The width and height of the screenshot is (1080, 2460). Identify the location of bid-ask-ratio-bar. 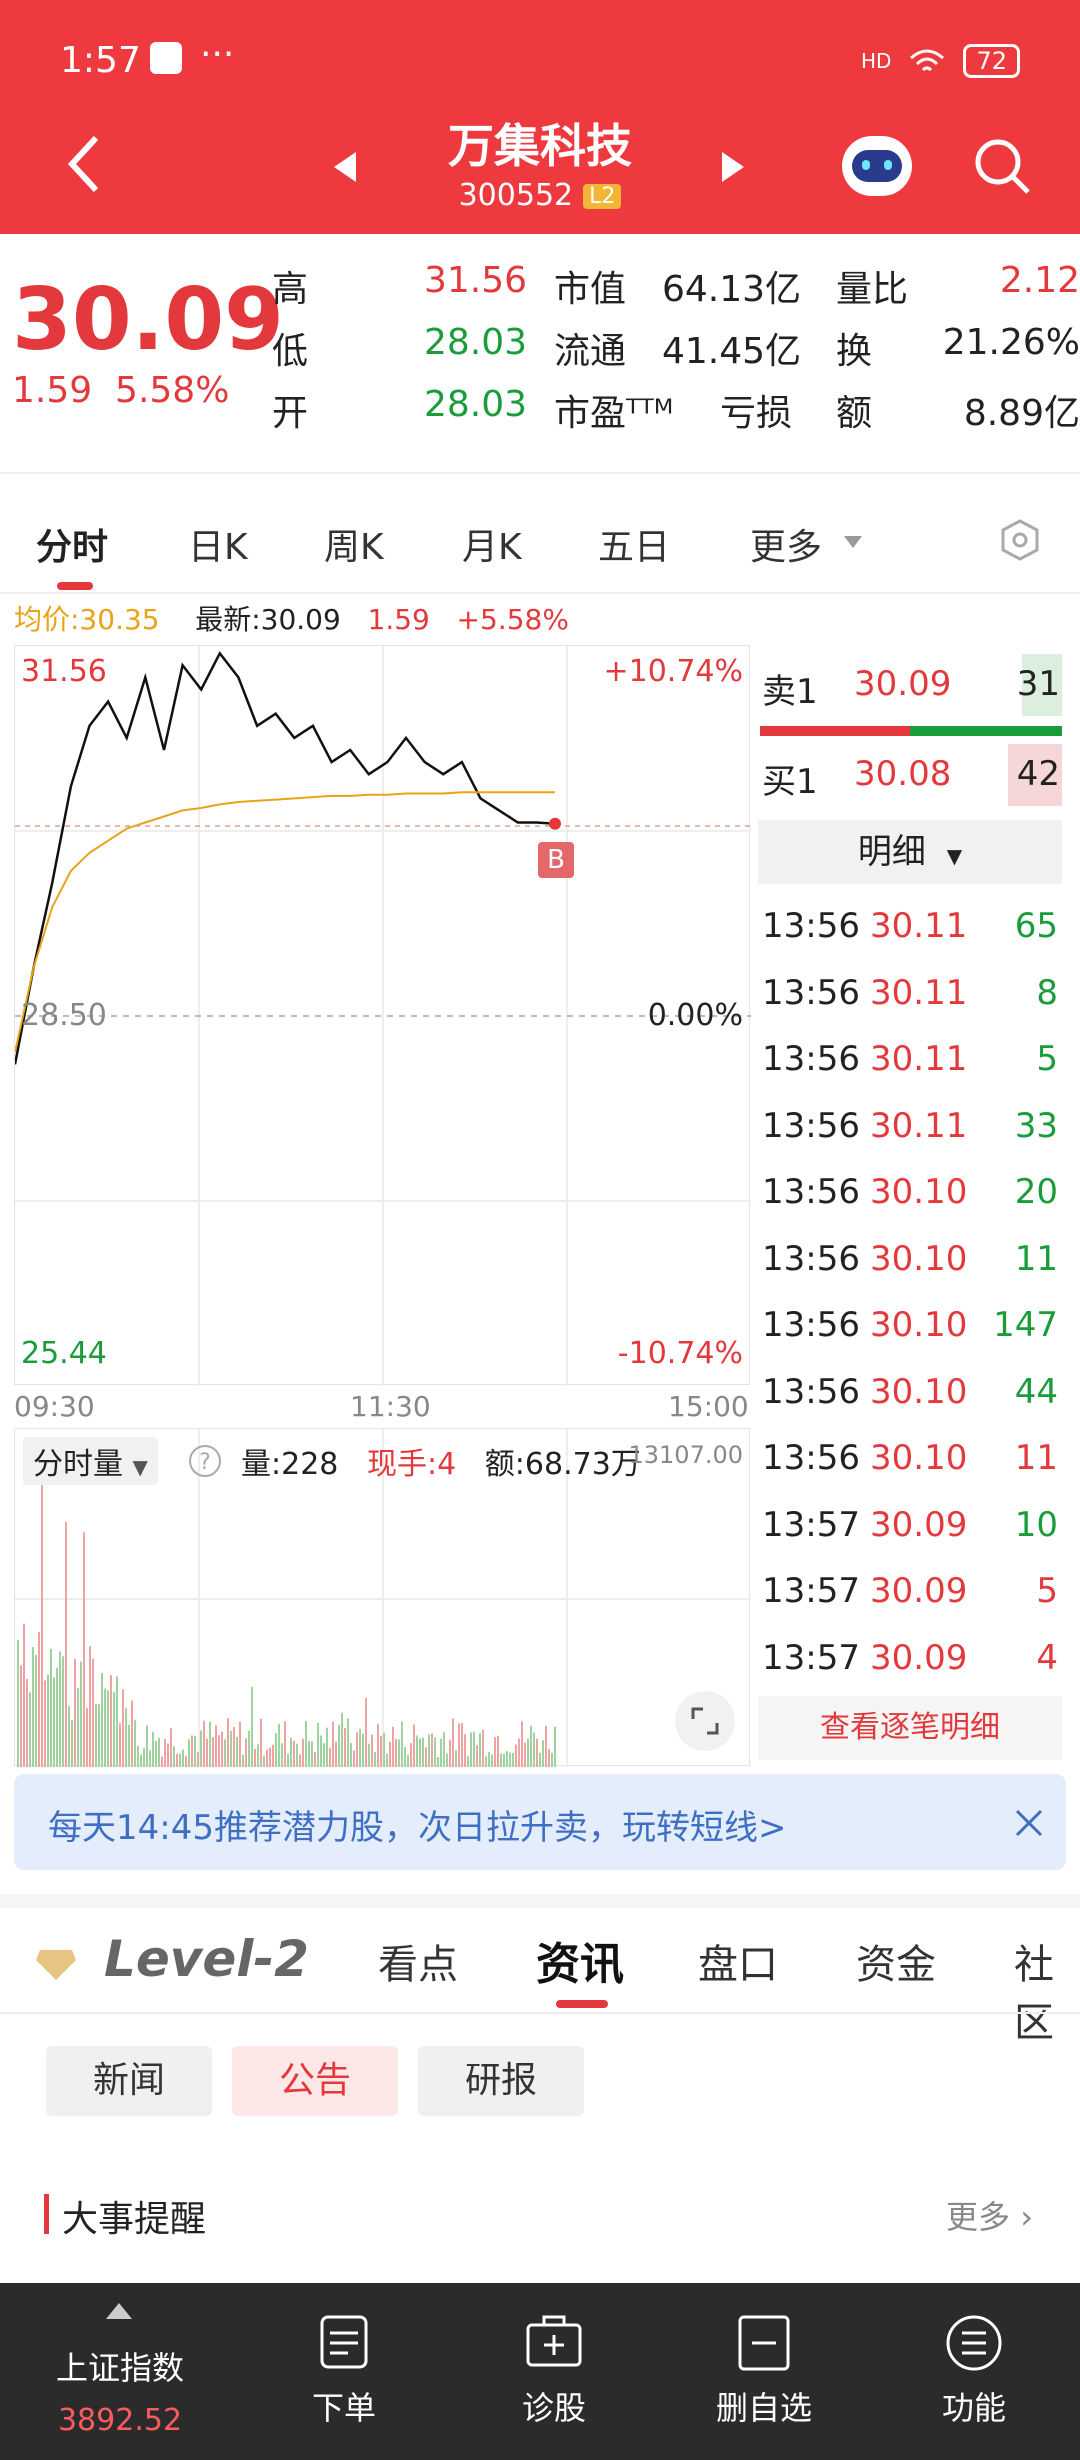
(911, 731).